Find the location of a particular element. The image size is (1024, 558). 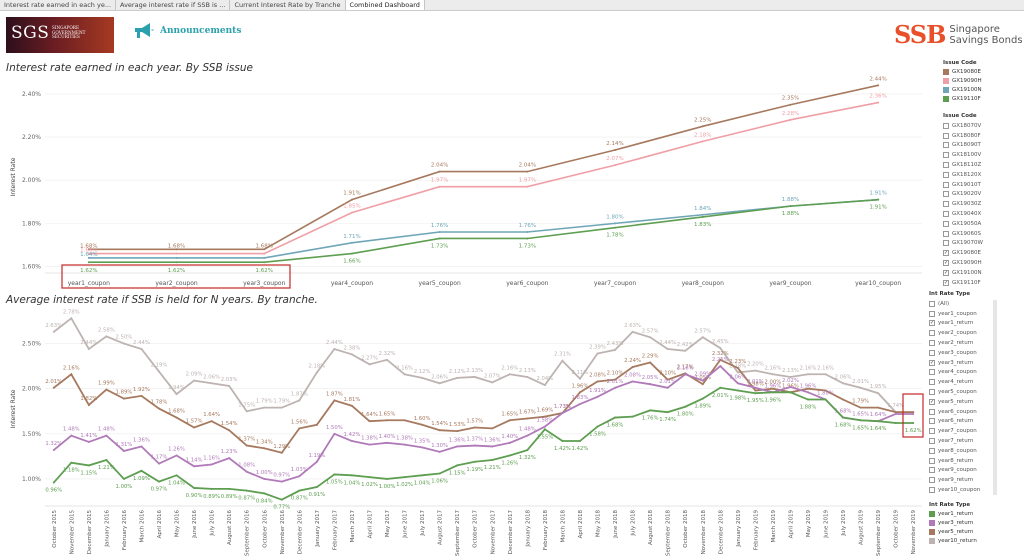

filter-item: year5_coupon is located at coordinates (962, 392).